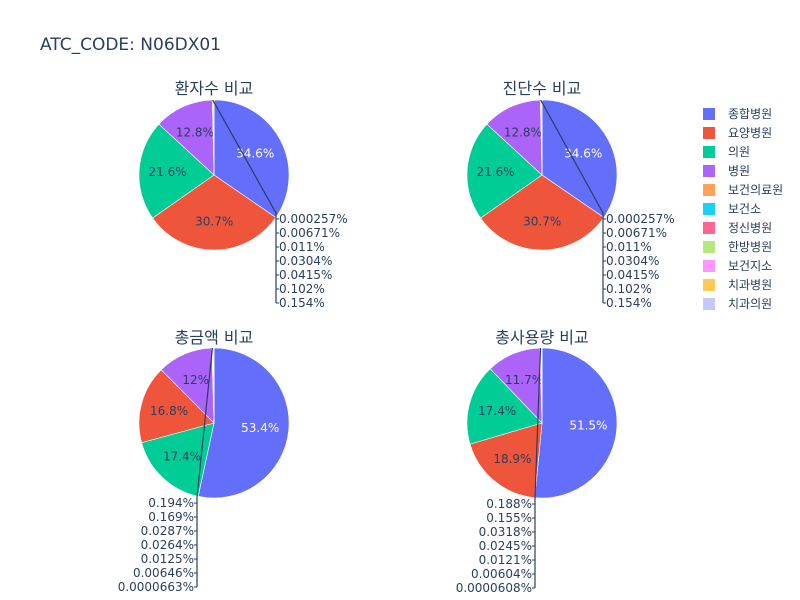 This screenshot has height=600, width=800. What do you see at coordinates (512, 459) in the screenshot?
I see `slice-label: 18.9%` at bounding box center [512, 459].